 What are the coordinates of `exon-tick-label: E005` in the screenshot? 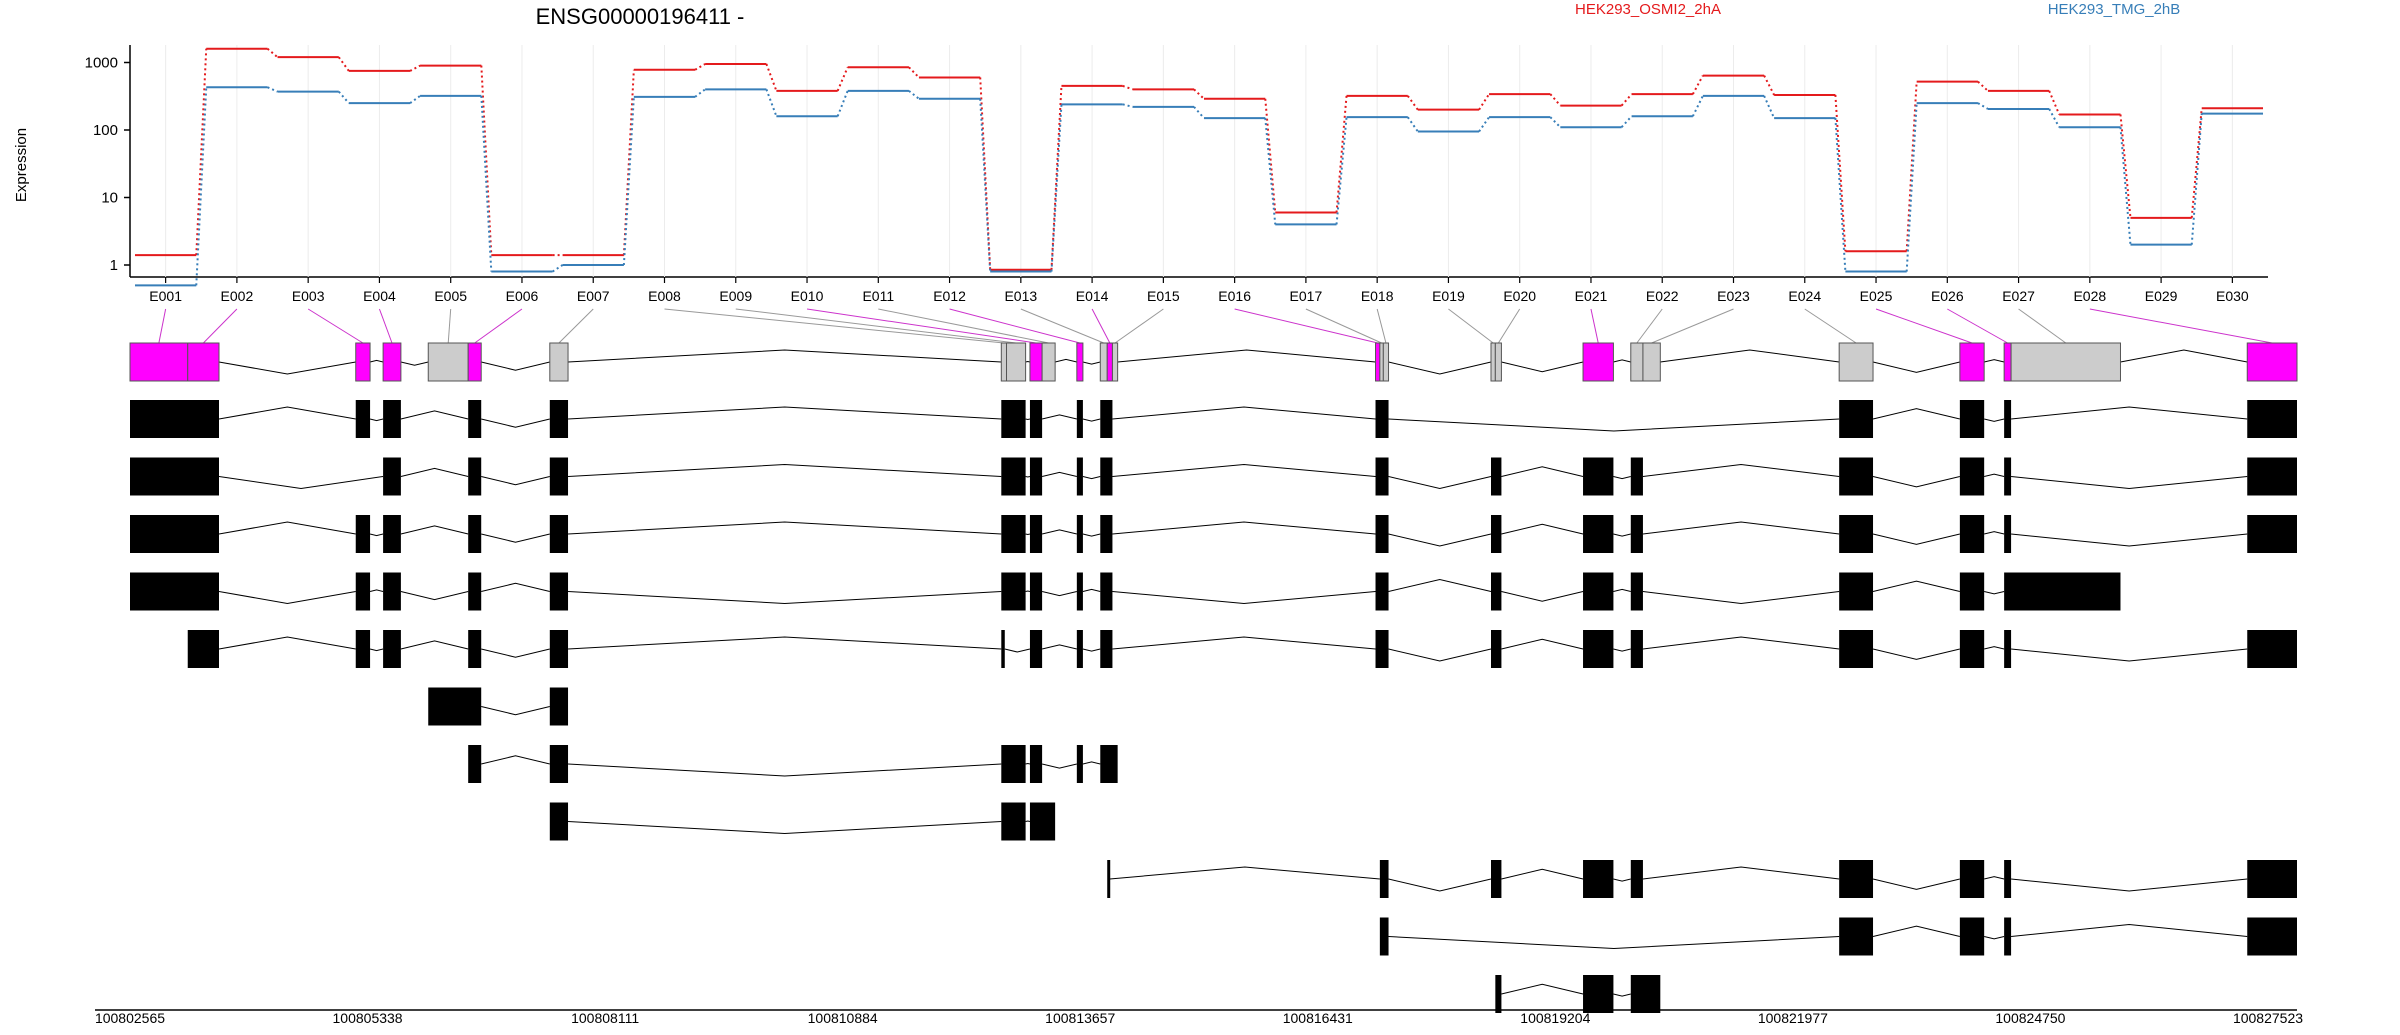 It's located at (450, 296).